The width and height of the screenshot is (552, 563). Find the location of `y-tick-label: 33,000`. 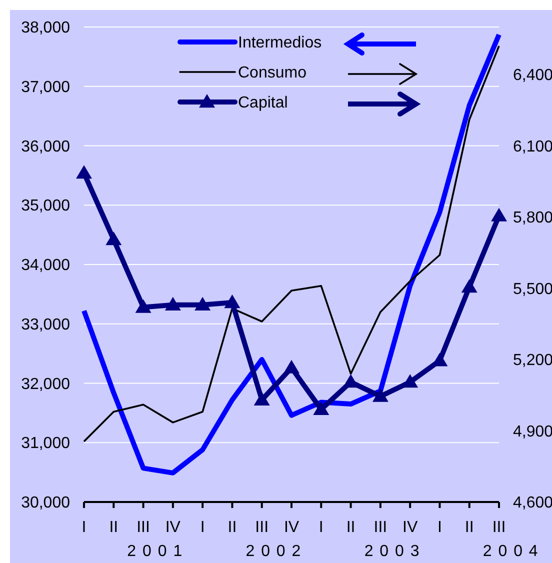

y-tick-label: 33,000 is located at coordinates (45, 325).